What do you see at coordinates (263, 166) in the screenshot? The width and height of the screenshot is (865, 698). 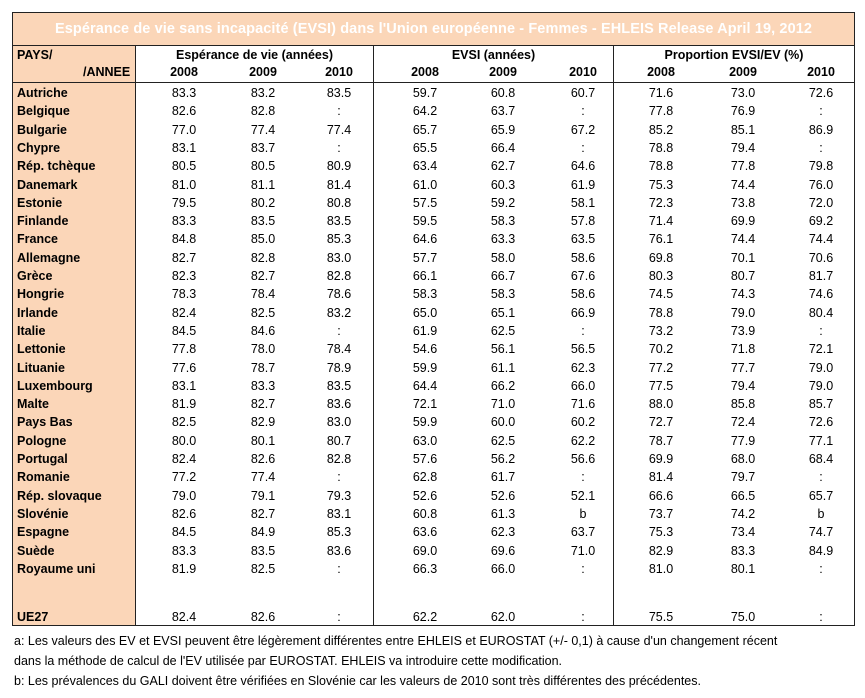 I see `value-cell: 80.5` at bounding box center [263, 166].